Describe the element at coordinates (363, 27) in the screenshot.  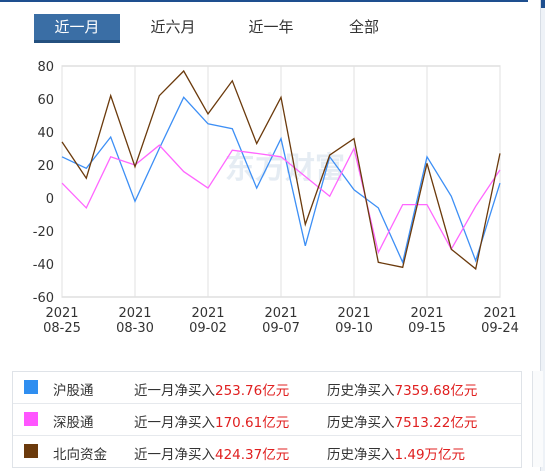
I see `tab-all: 全部` at that location.